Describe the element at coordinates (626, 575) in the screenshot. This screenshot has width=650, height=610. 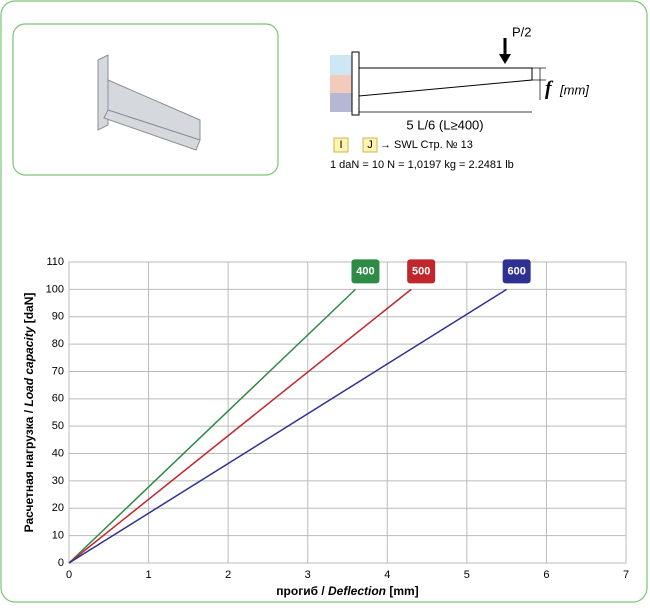
I see `x-tick-label: 7` at that location.